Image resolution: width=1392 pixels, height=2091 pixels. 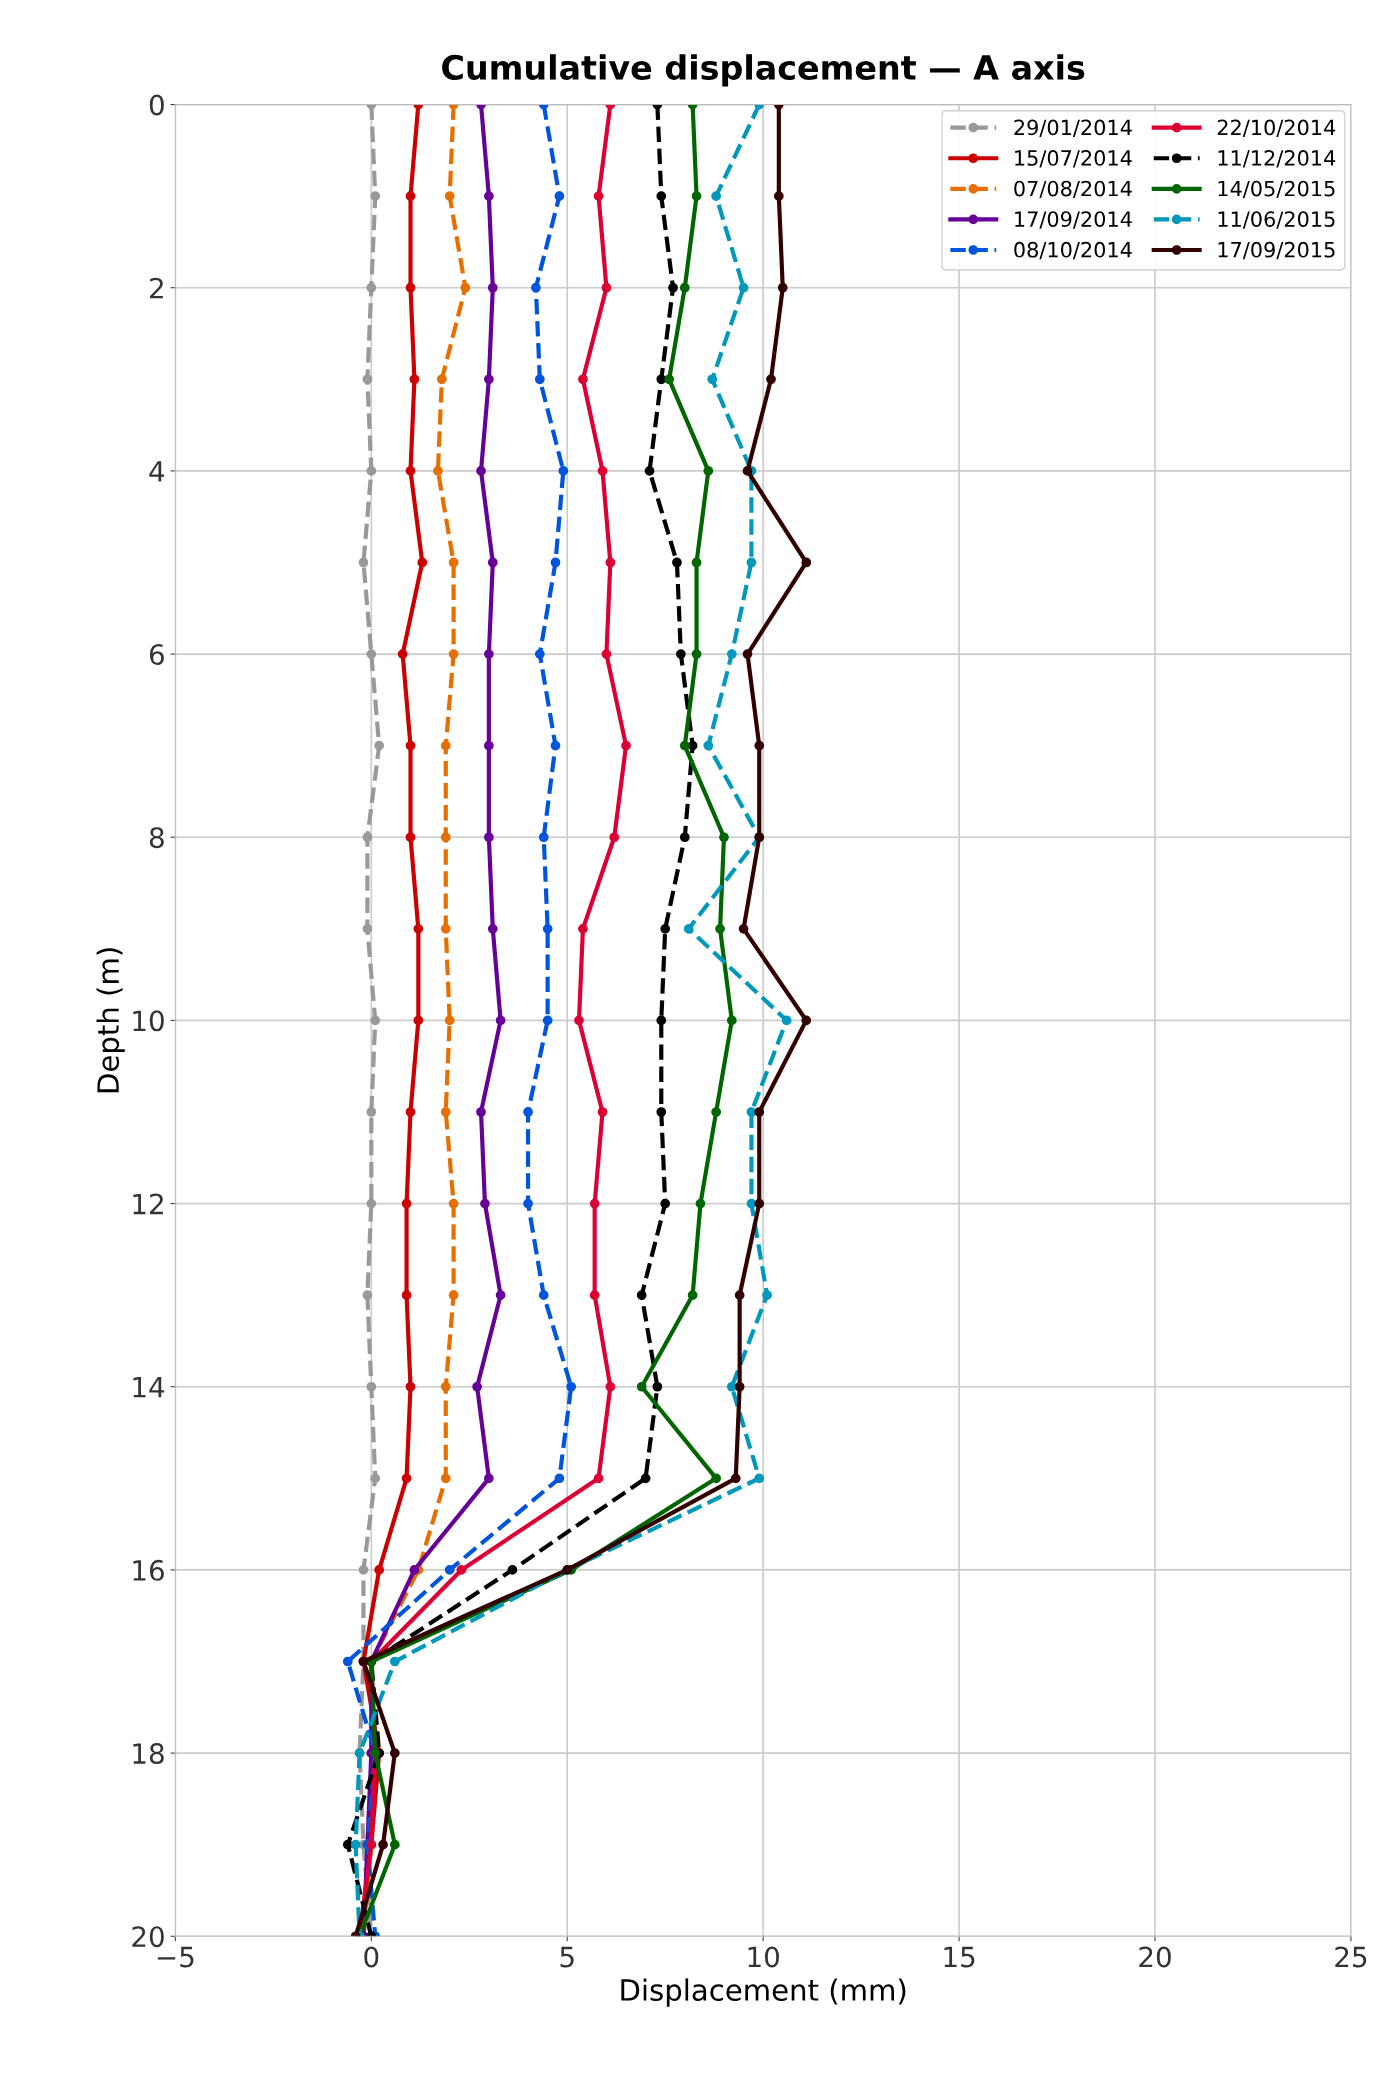 What do you see at coordinates (567, 1957) in the screenshot?
I see `x-tick-label: 5` at bounding box center [567, 1957].